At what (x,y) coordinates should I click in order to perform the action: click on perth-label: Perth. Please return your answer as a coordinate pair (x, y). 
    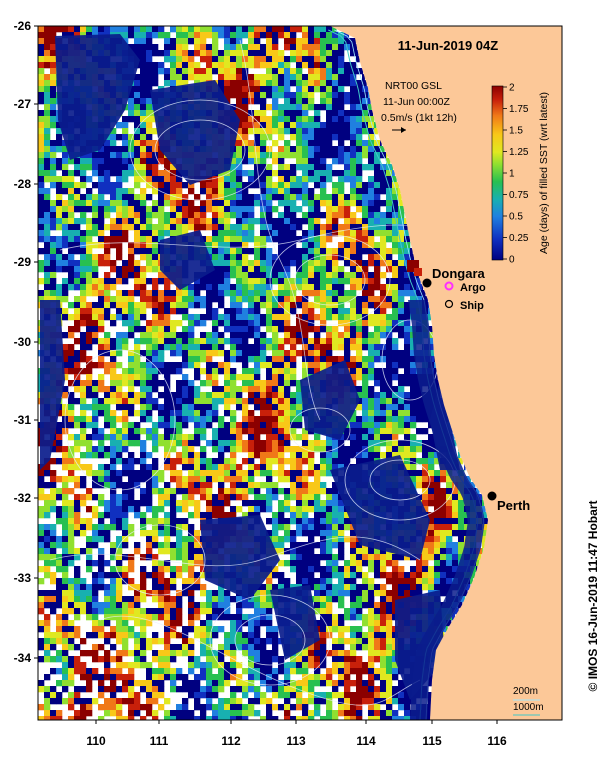
    Looking at the image, I should click on (513, 505).